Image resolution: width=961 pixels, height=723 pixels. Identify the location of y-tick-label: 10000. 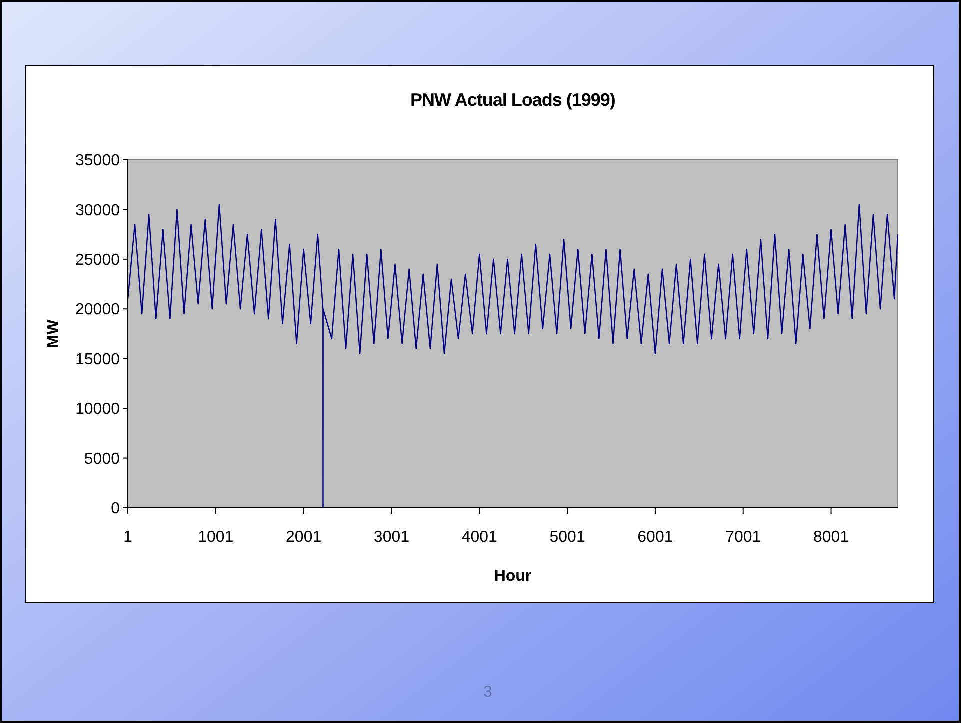
(98, 409).